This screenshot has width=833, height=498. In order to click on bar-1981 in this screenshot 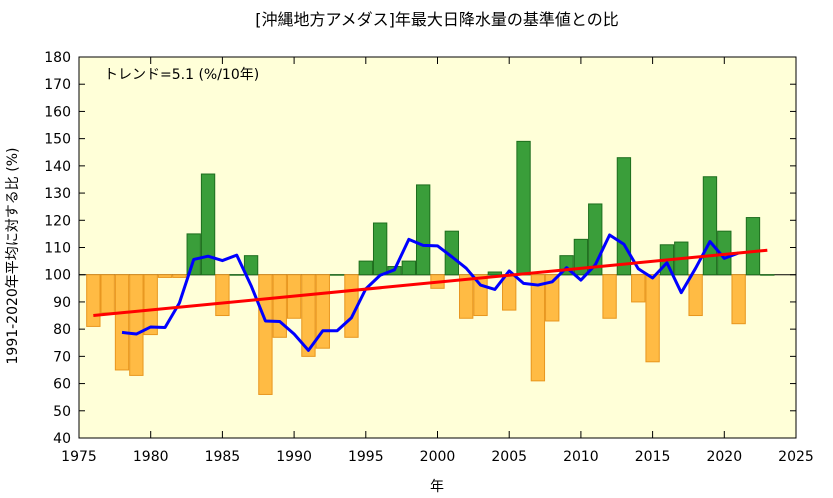, I will do `click(165, 276)`.